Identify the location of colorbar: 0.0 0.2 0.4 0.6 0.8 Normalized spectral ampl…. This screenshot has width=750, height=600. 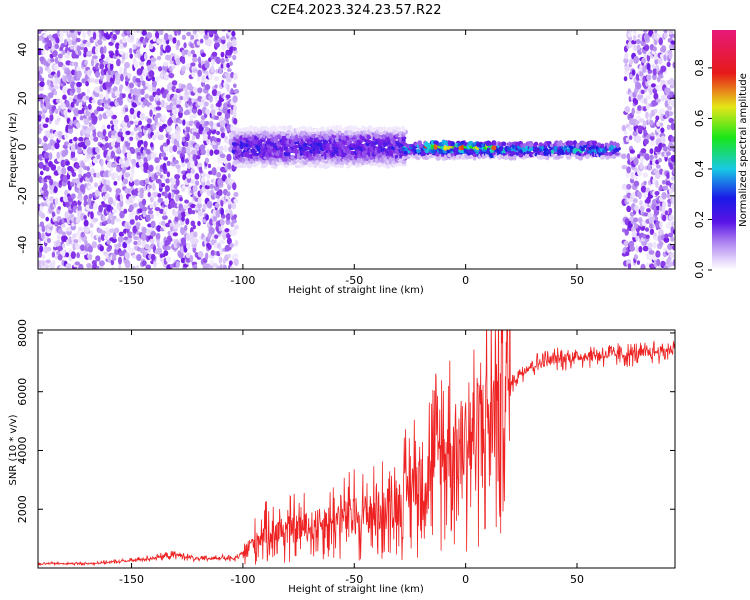
(721, 154).